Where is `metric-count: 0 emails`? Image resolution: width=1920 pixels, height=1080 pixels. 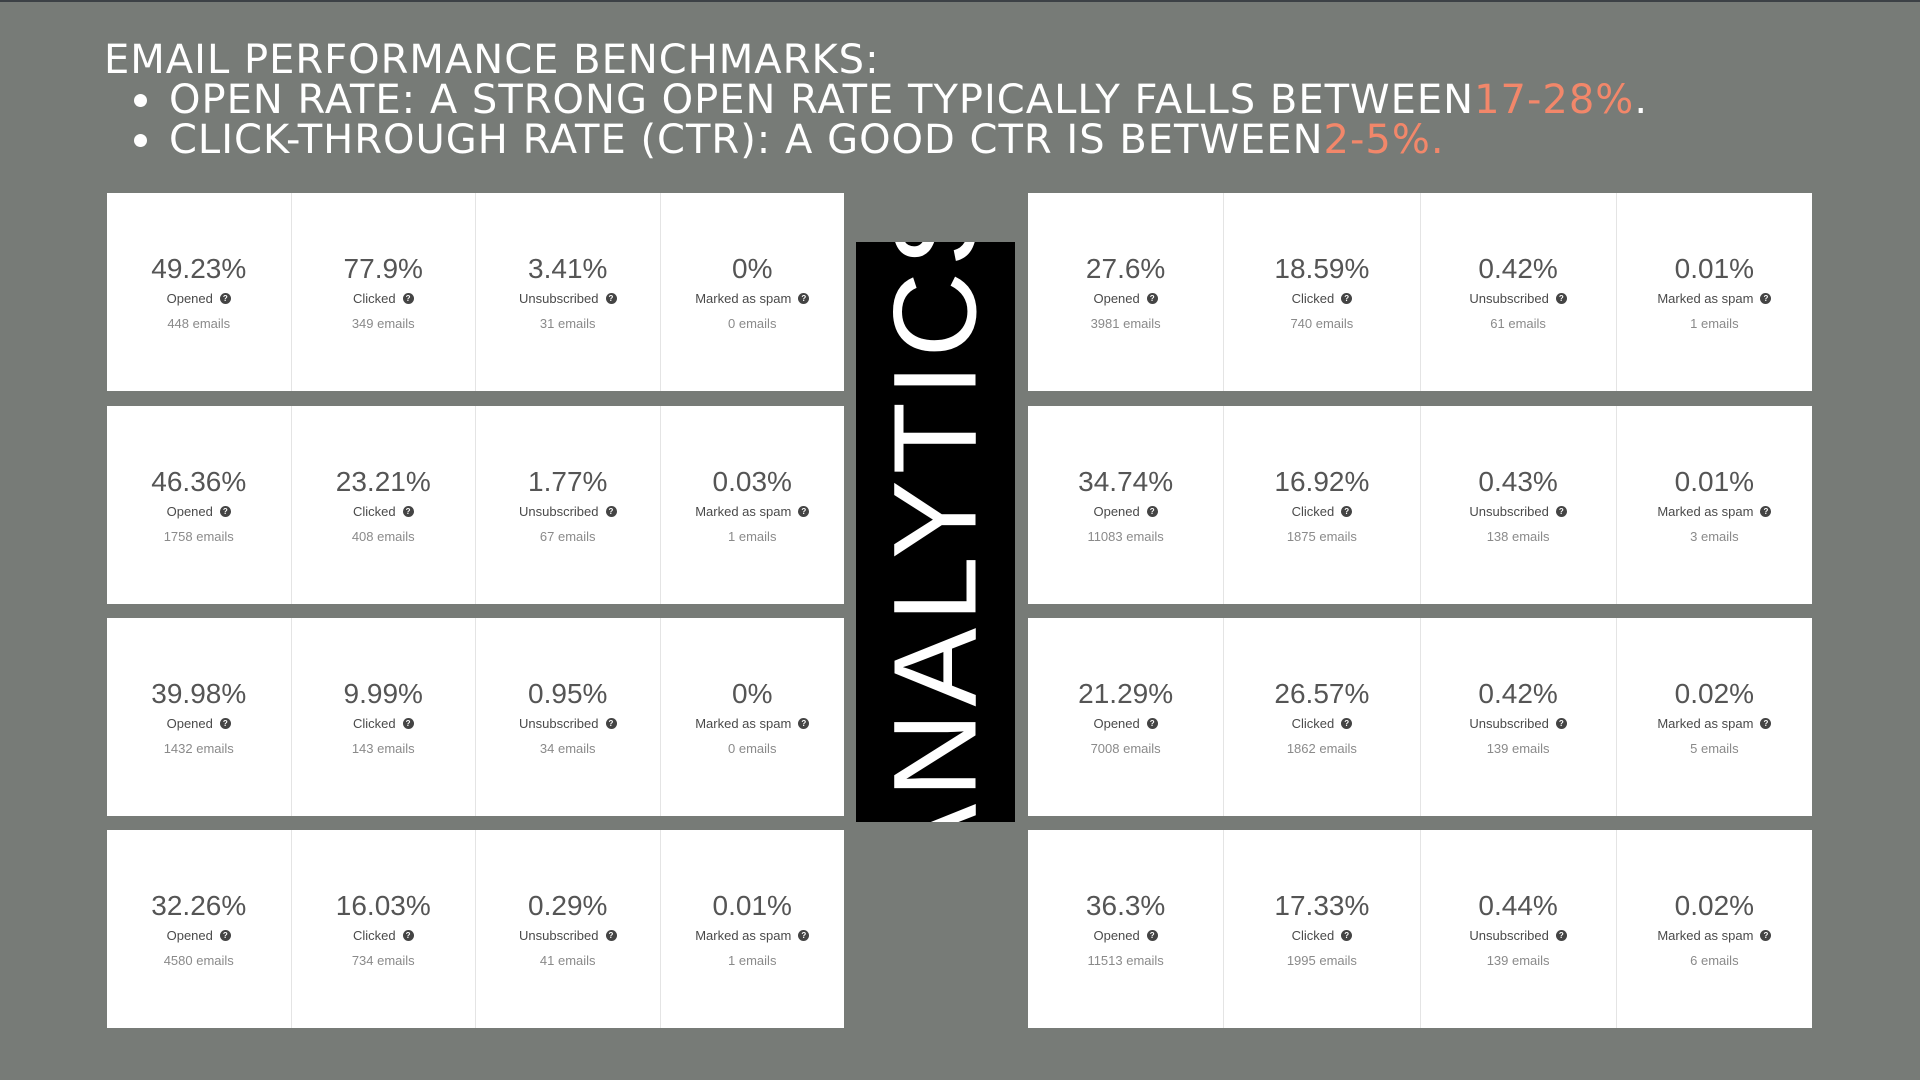
metric-count: 0 emails is located at coordinates (752, 748).